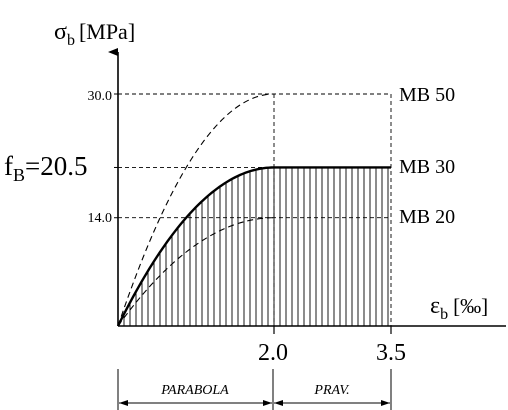  What do you see at coordinates (194, 390) in the screenshot?
I see `region-label-parabola: PARABOLA` at bounding box center [194, 390].